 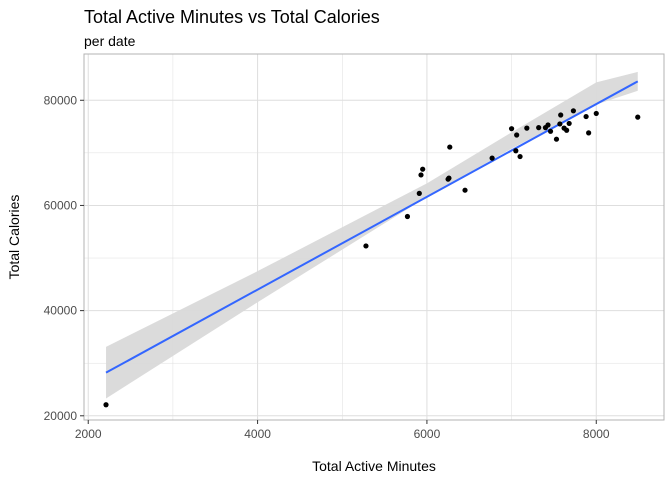 I want to click on y-tick-label: 80000, so click(x=61, y=100).